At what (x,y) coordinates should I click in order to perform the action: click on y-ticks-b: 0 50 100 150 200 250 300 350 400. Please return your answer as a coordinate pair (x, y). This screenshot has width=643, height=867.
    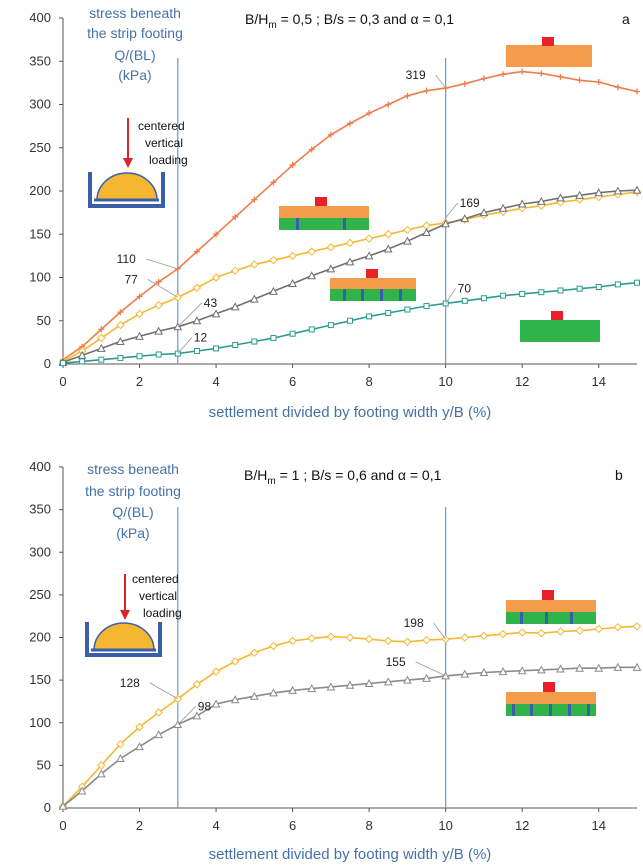
    Looking at the image, I should click on (46, 637).